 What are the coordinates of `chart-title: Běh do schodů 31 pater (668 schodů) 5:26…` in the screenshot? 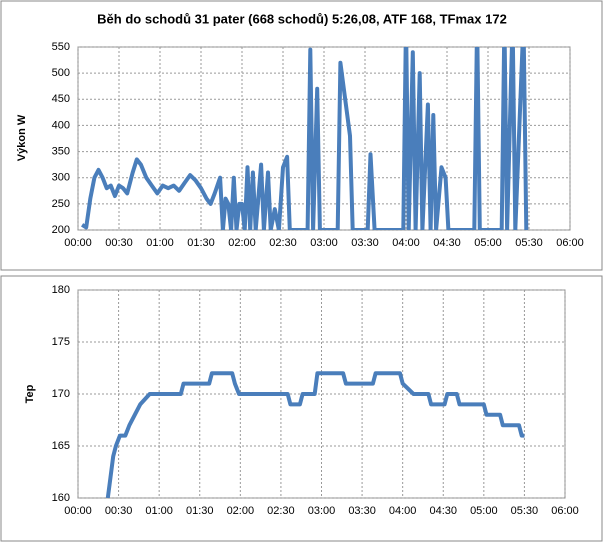 It's located at (302, 18).